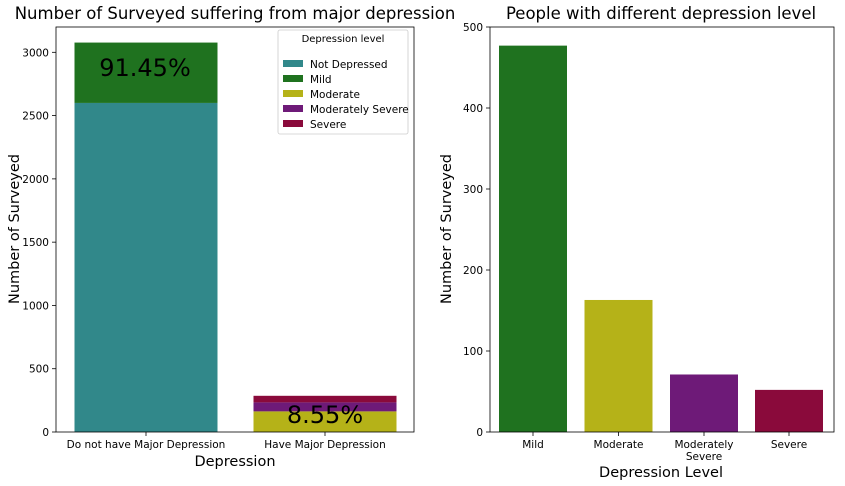  Describe the element at coordinates (293, 108) in the screenshot. I see `legend-swatch-moderately-severe` at that location.